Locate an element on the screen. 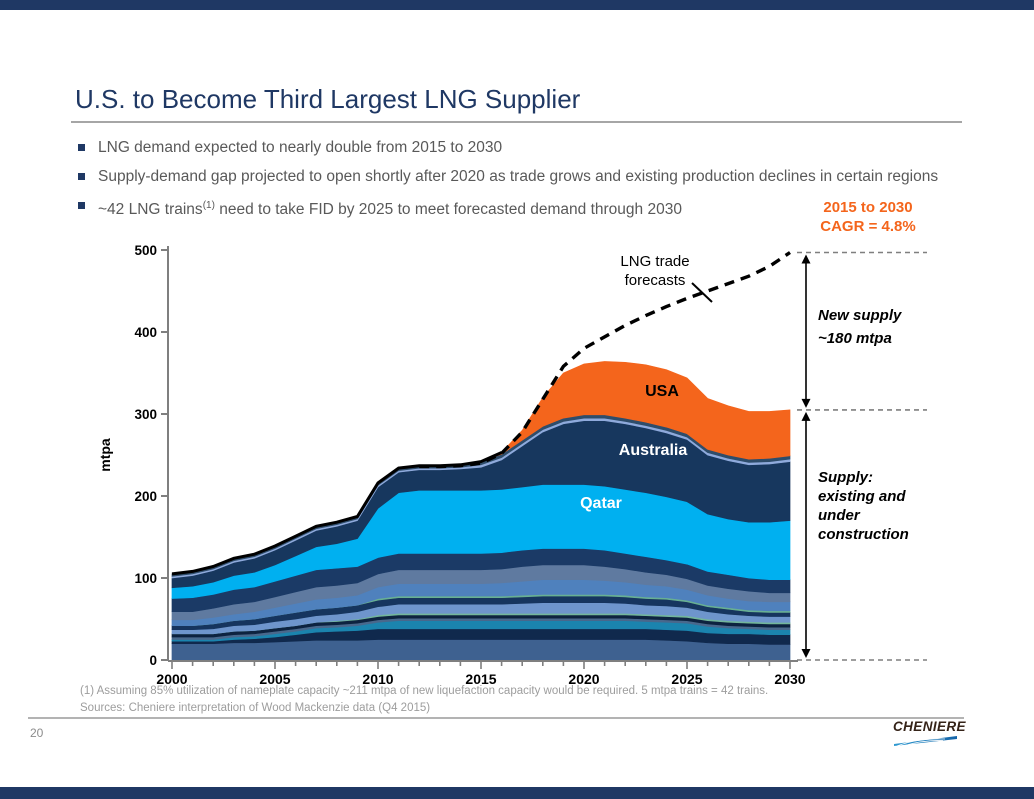 This screenshot has width=1034, height=799. svg-text: 300 is located at coordinates (145, 414).